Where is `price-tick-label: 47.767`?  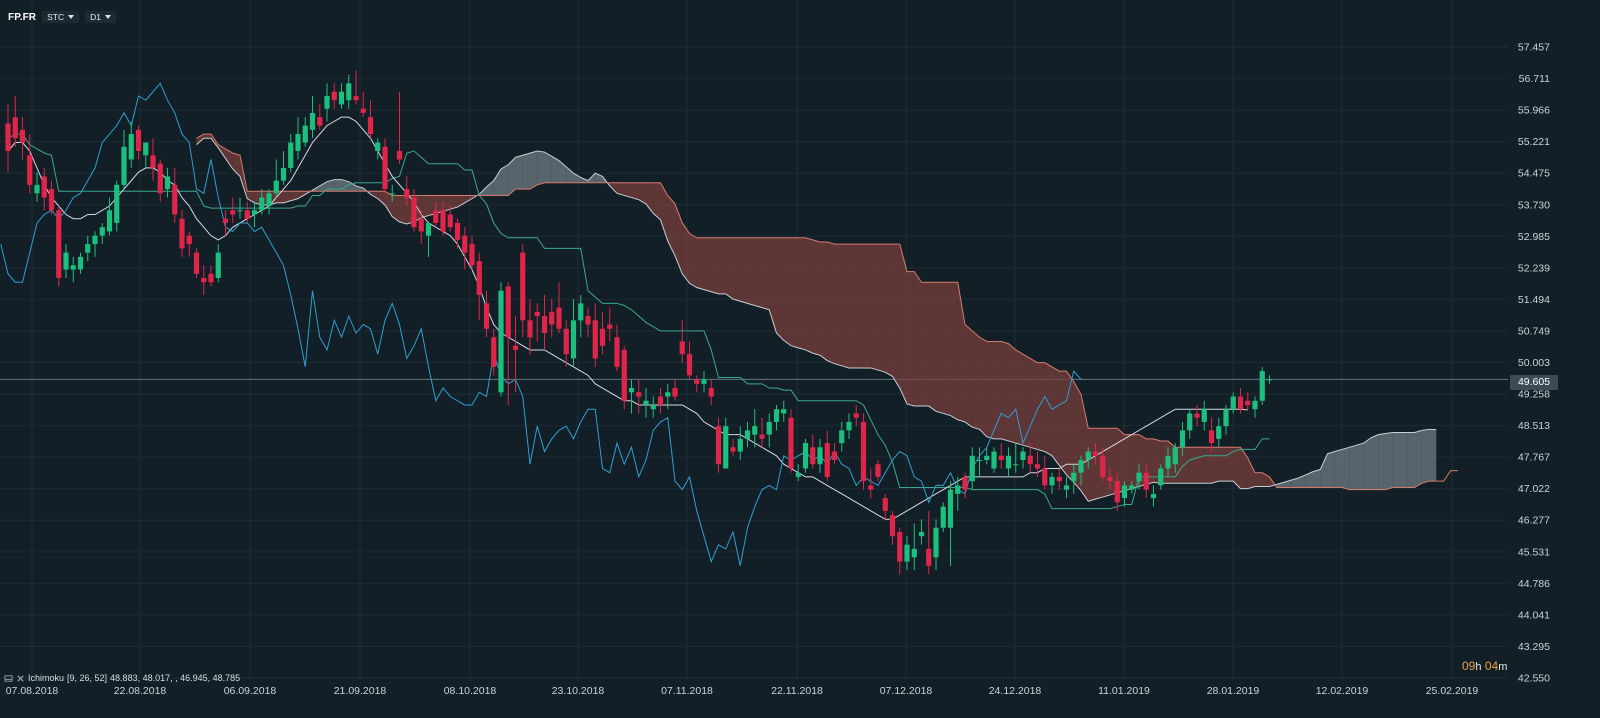 price-tick-label: 47.767 is located at coordinates (1534, 458).